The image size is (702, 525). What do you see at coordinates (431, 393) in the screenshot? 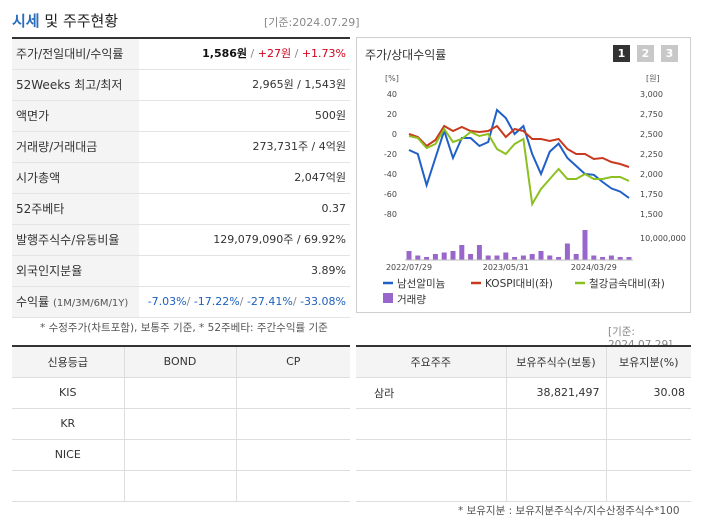
I see `holder-name-cell: 삼라` at bounding box center [431, 393].